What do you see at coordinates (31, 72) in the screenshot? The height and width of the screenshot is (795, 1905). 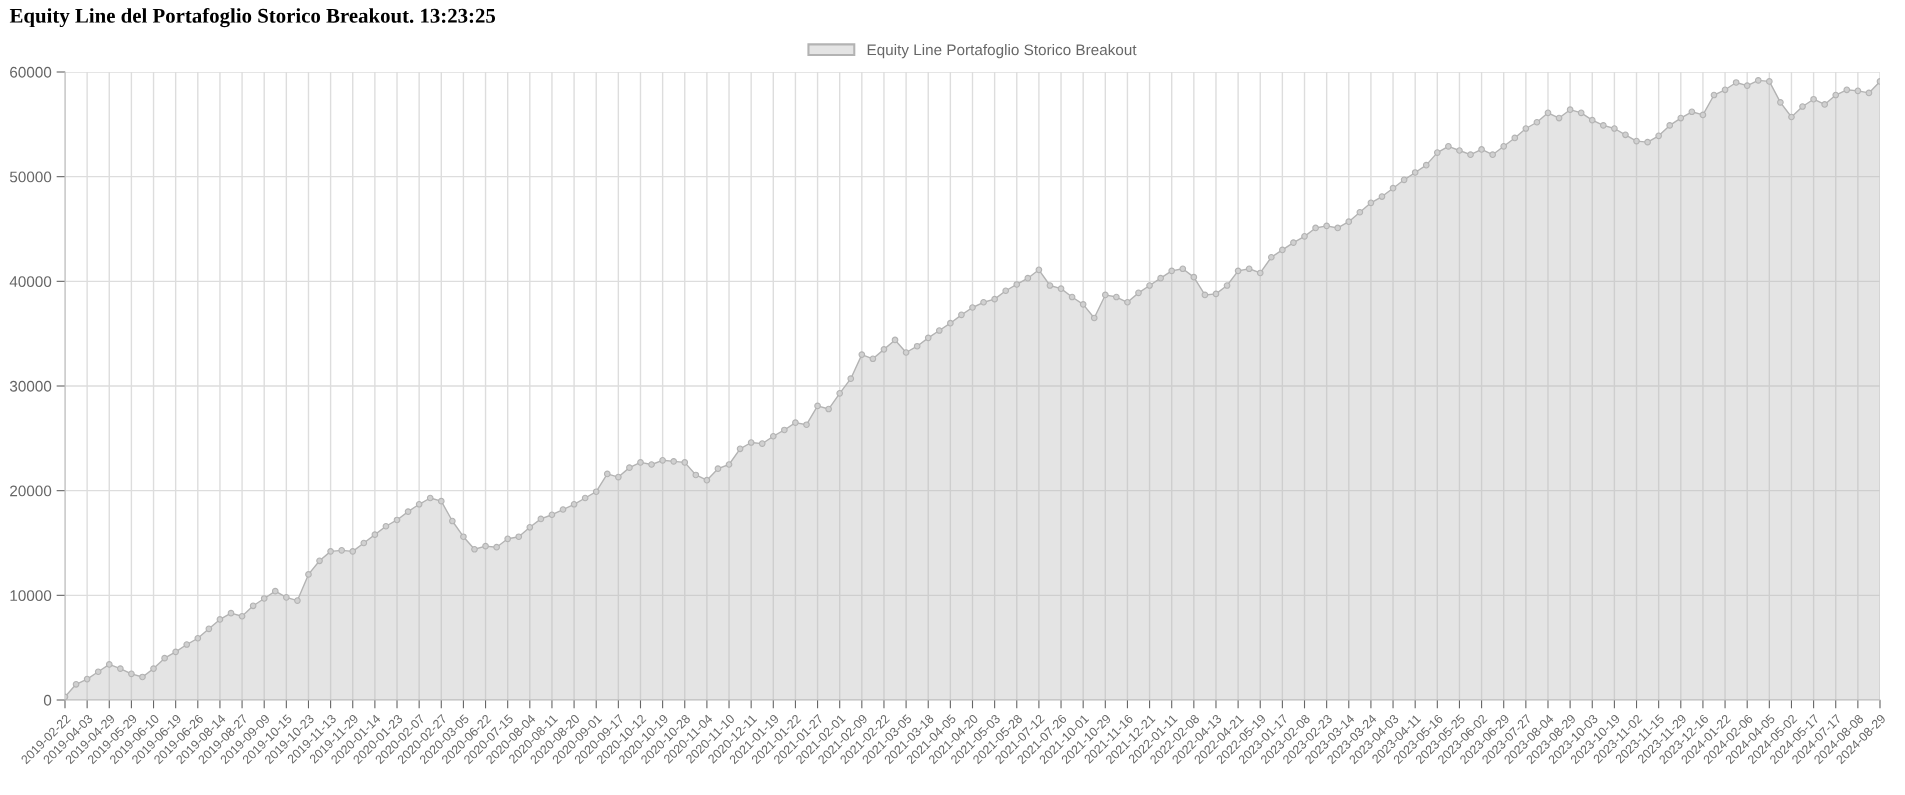 I see `y-tick-label: 60000` at bounding box center [31, 72].